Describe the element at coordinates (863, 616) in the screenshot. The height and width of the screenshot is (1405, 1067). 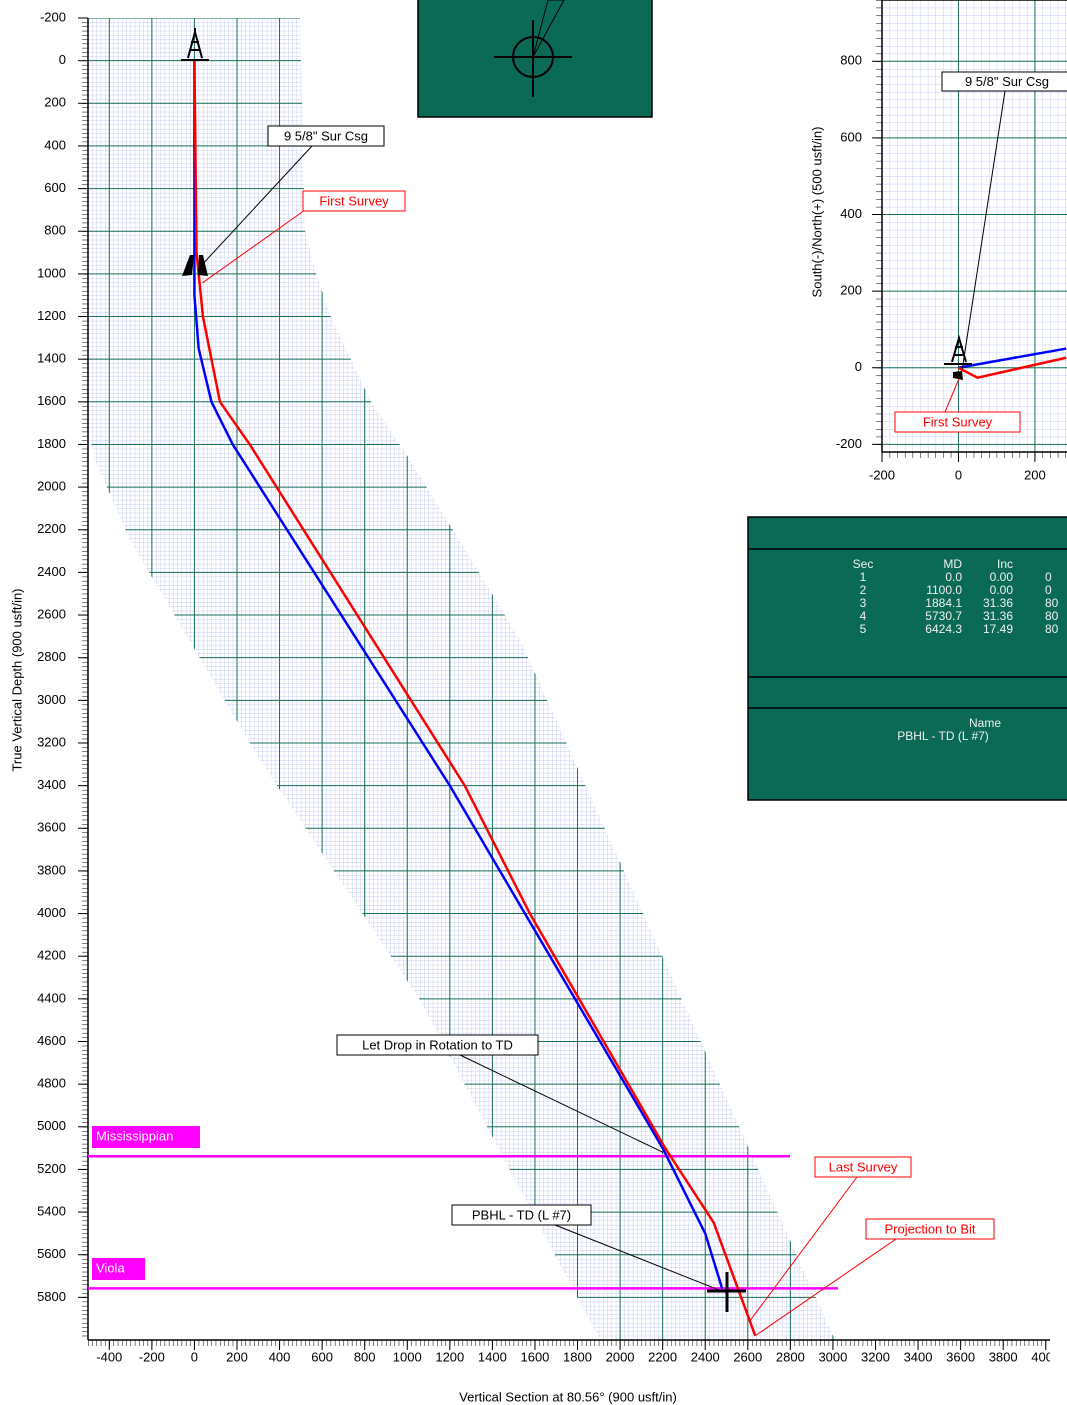
I see `table-cell: 4` at that location.